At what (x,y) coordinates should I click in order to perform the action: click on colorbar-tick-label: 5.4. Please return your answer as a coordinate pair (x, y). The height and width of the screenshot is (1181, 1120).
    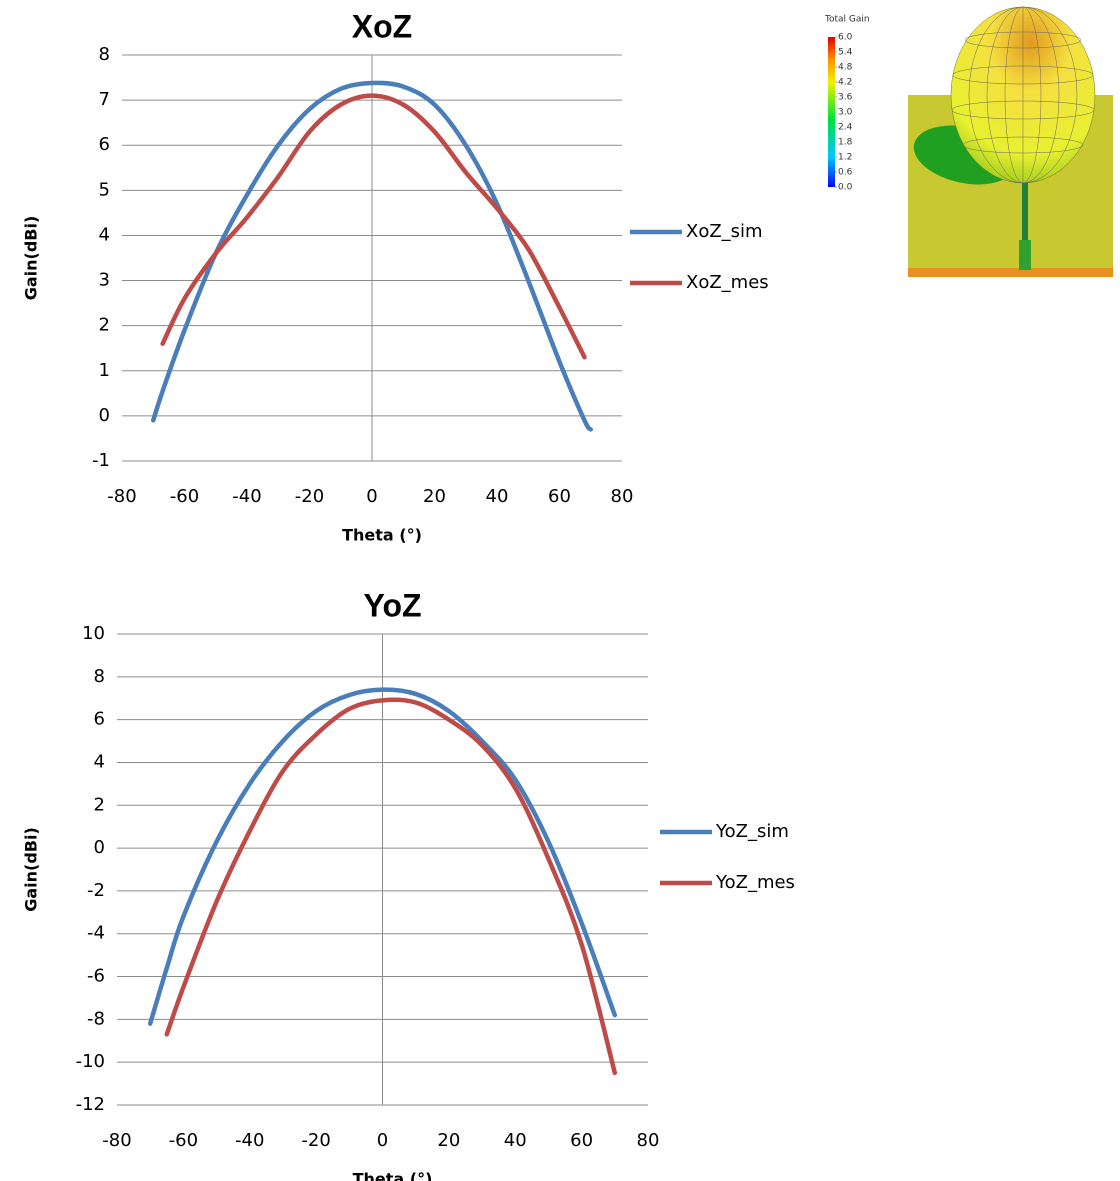
    Looking at the image, I should click on (845, 53).